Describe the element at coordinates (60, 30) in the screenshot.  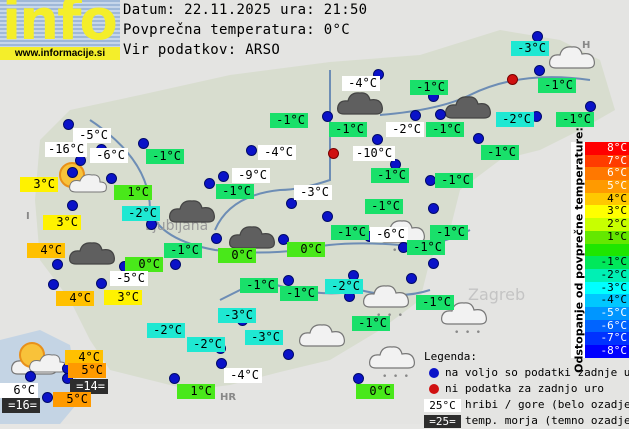
I see `logo: info www.informacije.si` at that location.